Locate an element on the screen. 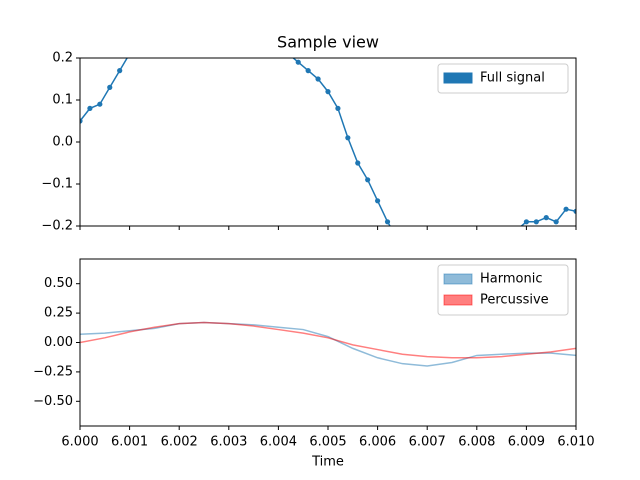 Image resolution: width=640 pixels, height=480 pixels. x-tick-label: 6.003 is located at coordinates (228, 442).